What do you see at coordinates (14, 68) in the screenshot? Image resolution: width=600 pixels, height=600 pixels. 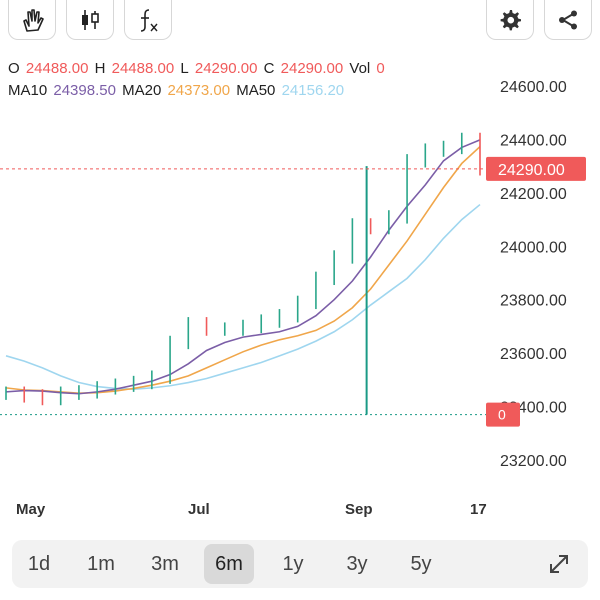 I see `open-label: O` at bounding box center [14, 68].